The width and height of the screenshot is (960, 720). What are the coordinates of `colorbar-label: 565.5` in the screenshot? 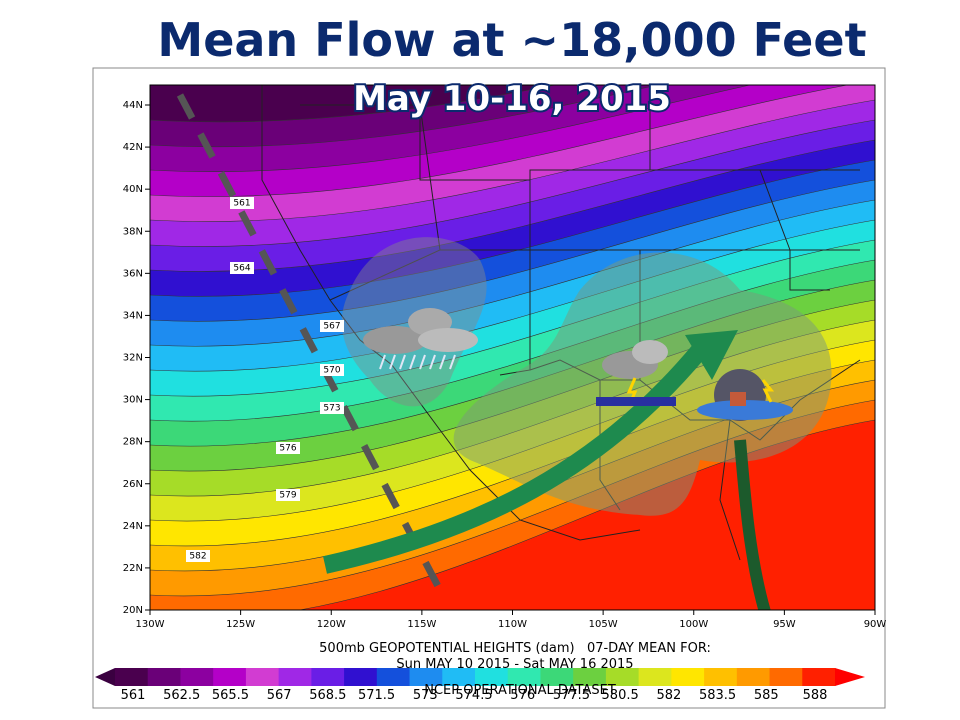 It's located at (230, 695).